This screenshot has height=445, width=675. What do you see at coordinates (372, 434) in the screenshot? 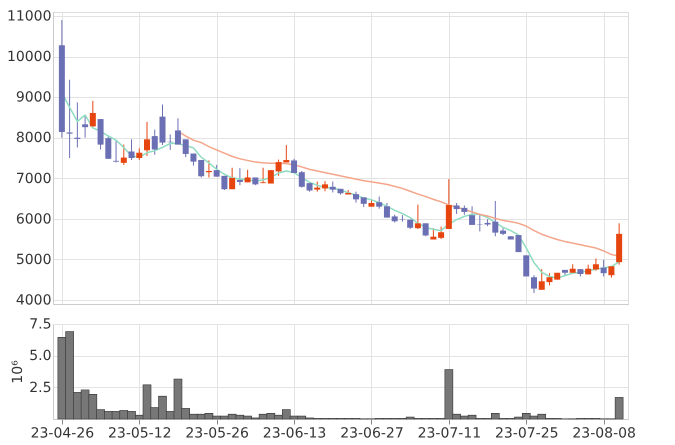
I see `x-tick-label: 23-06-27` at bounding box center [372, 434].